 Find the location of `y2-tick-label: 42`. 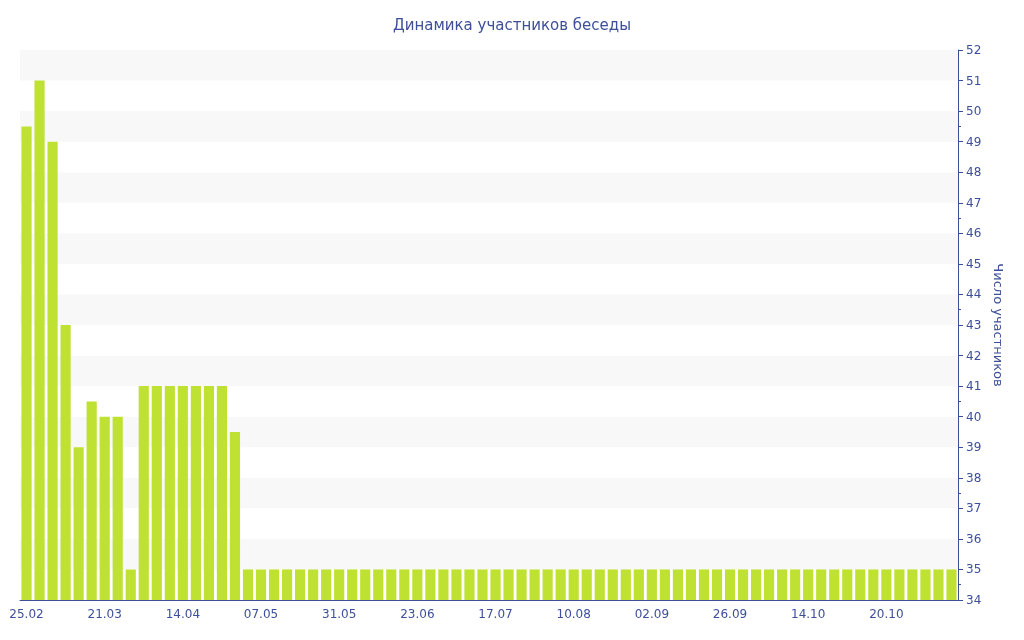

y2-tick-label: 42 is located at coordinates (974, 355).